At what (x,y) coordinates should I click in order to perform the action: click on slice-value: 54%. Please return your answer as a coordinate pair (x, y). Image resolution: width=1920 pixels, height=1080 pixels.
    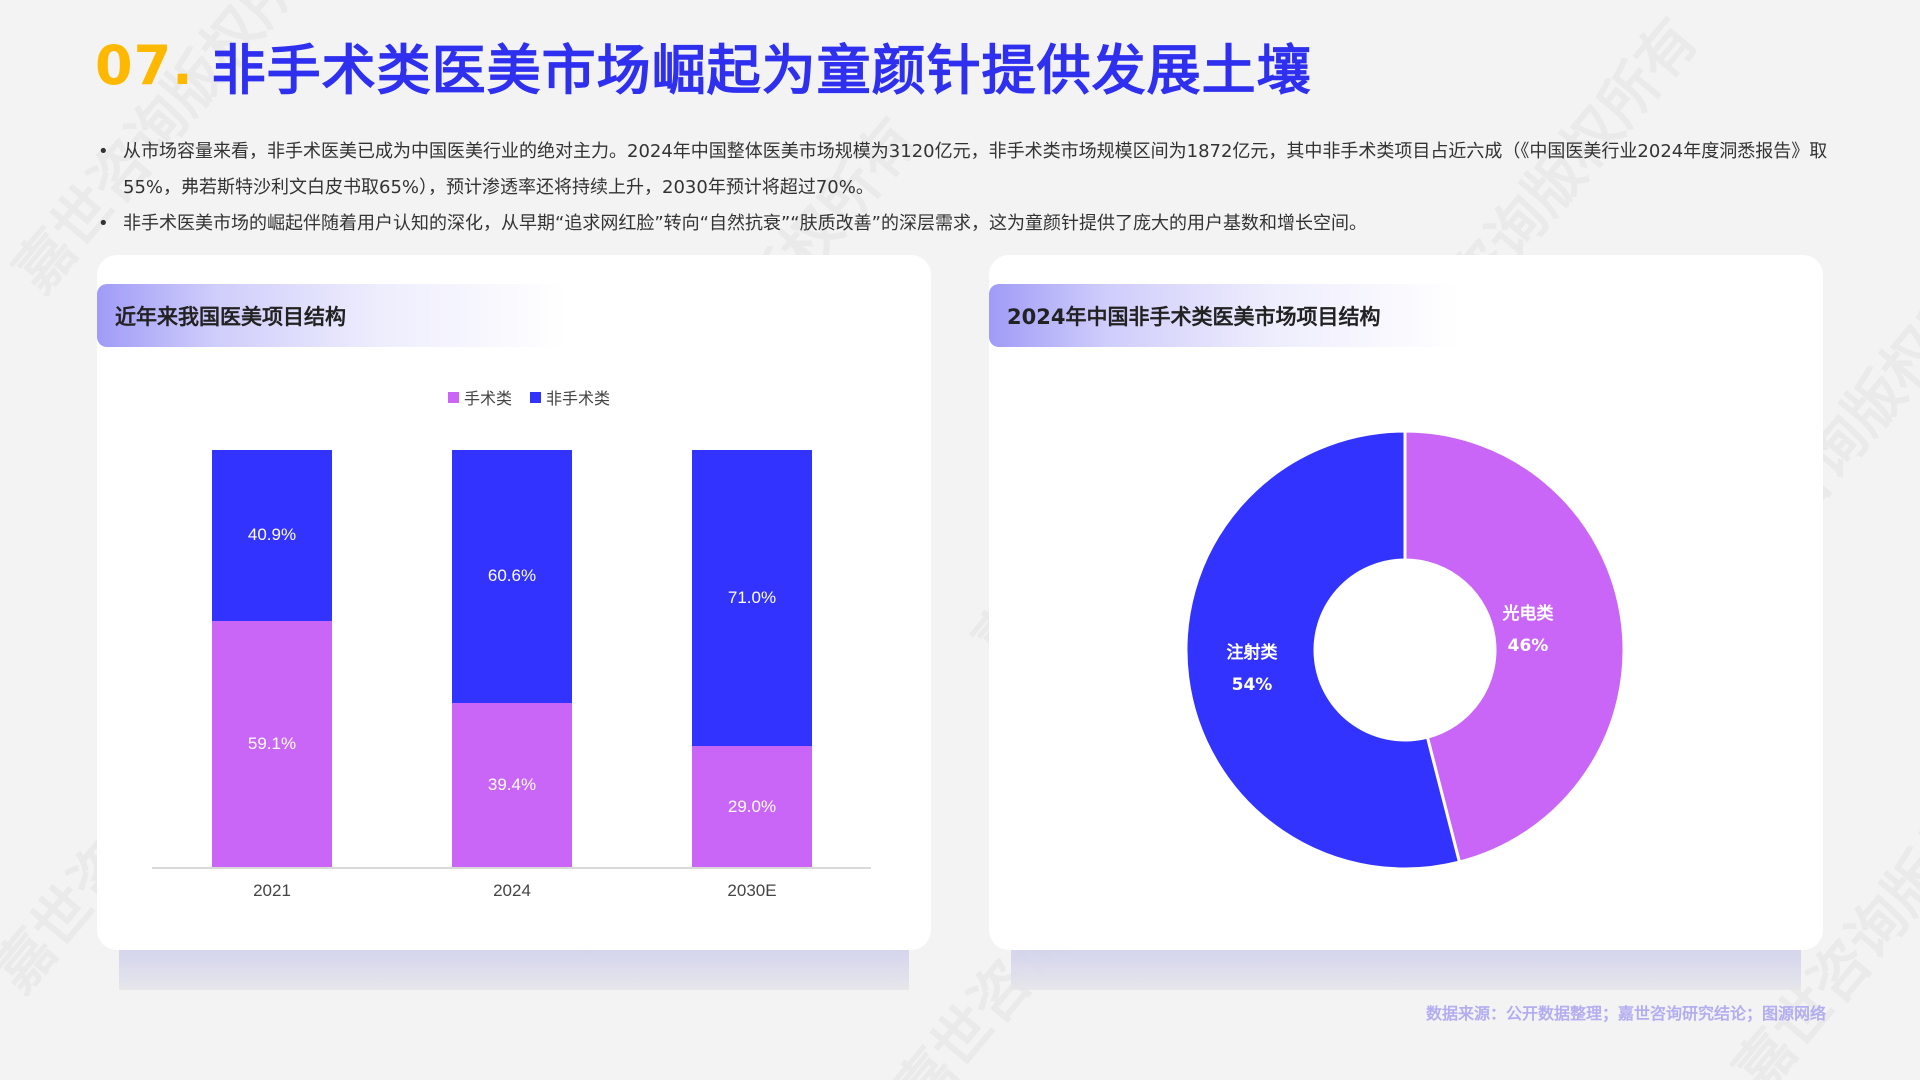
    Looking at the image, I should click on (1252, 685).